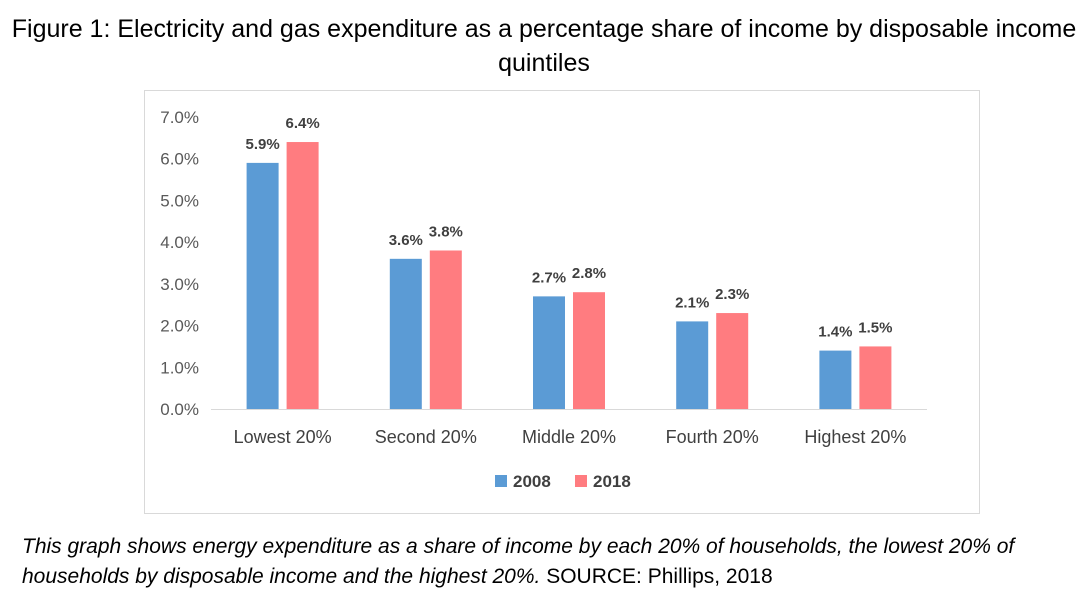  What do you see at coordinates (406, 240) in the screenshot?
I see `data-label-2008-2: 3.6%` at bounding box center [406, 240].